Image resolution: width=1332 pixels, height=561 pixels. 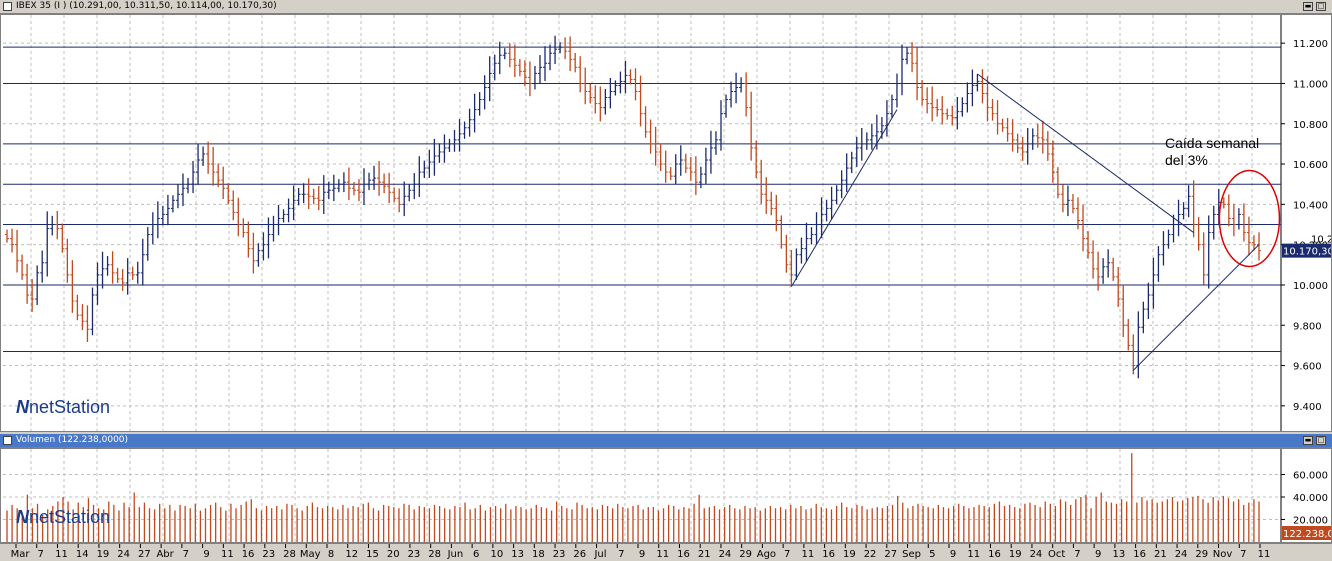 I want to click on x-tick-label: Jul, so click(x=599, y=554).